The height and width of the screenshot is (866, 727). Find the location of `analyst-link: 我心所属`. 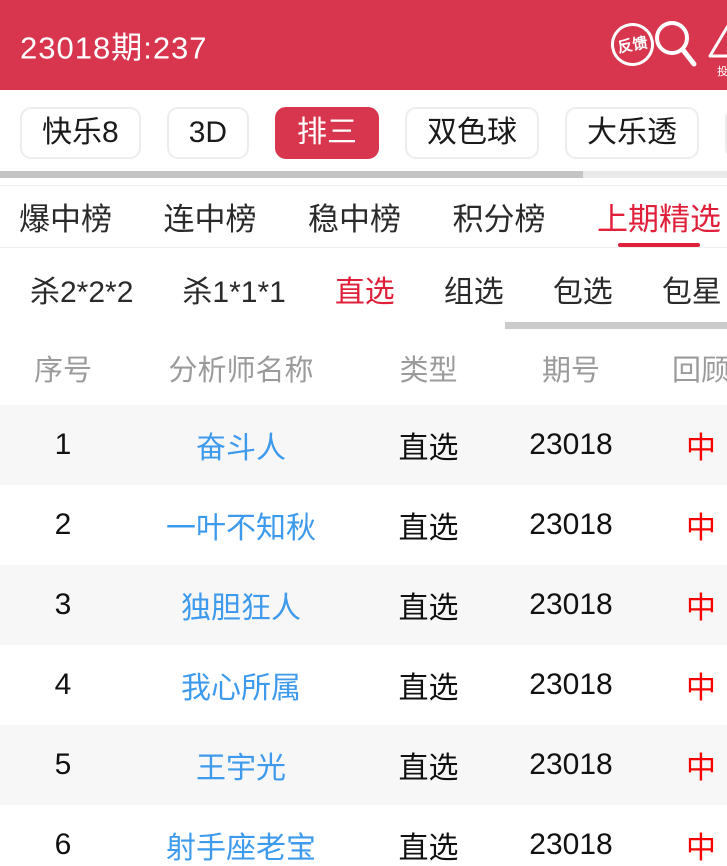

analyst-link: 我心所属 is located at coordinates (241, 688).